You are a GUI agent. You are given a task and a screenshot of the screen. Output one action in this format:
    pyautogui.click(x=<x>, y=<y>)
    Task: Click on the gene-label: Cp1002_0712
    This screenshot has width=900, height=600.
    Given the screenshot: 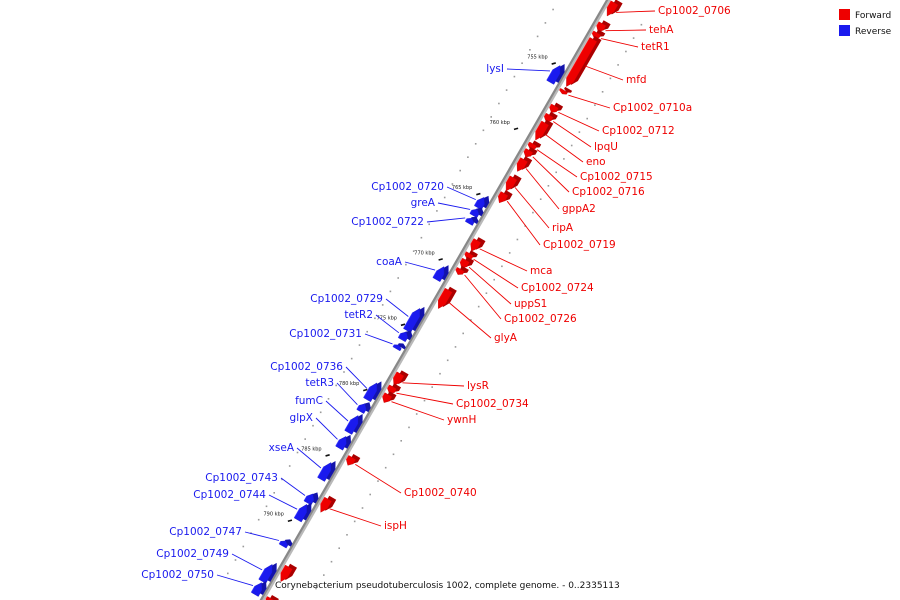 What is the action you would take?
    pyautogui.click(x=638, y=131)
    